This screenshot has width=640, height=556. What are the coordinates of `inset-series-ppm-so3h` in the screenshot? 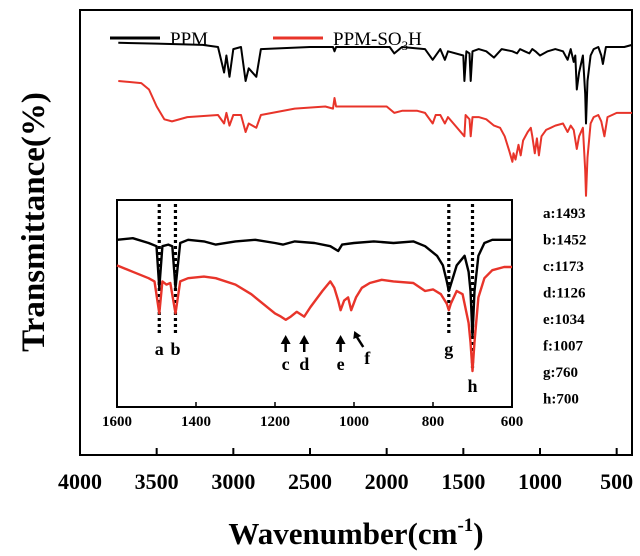 It's located at (314, 318).